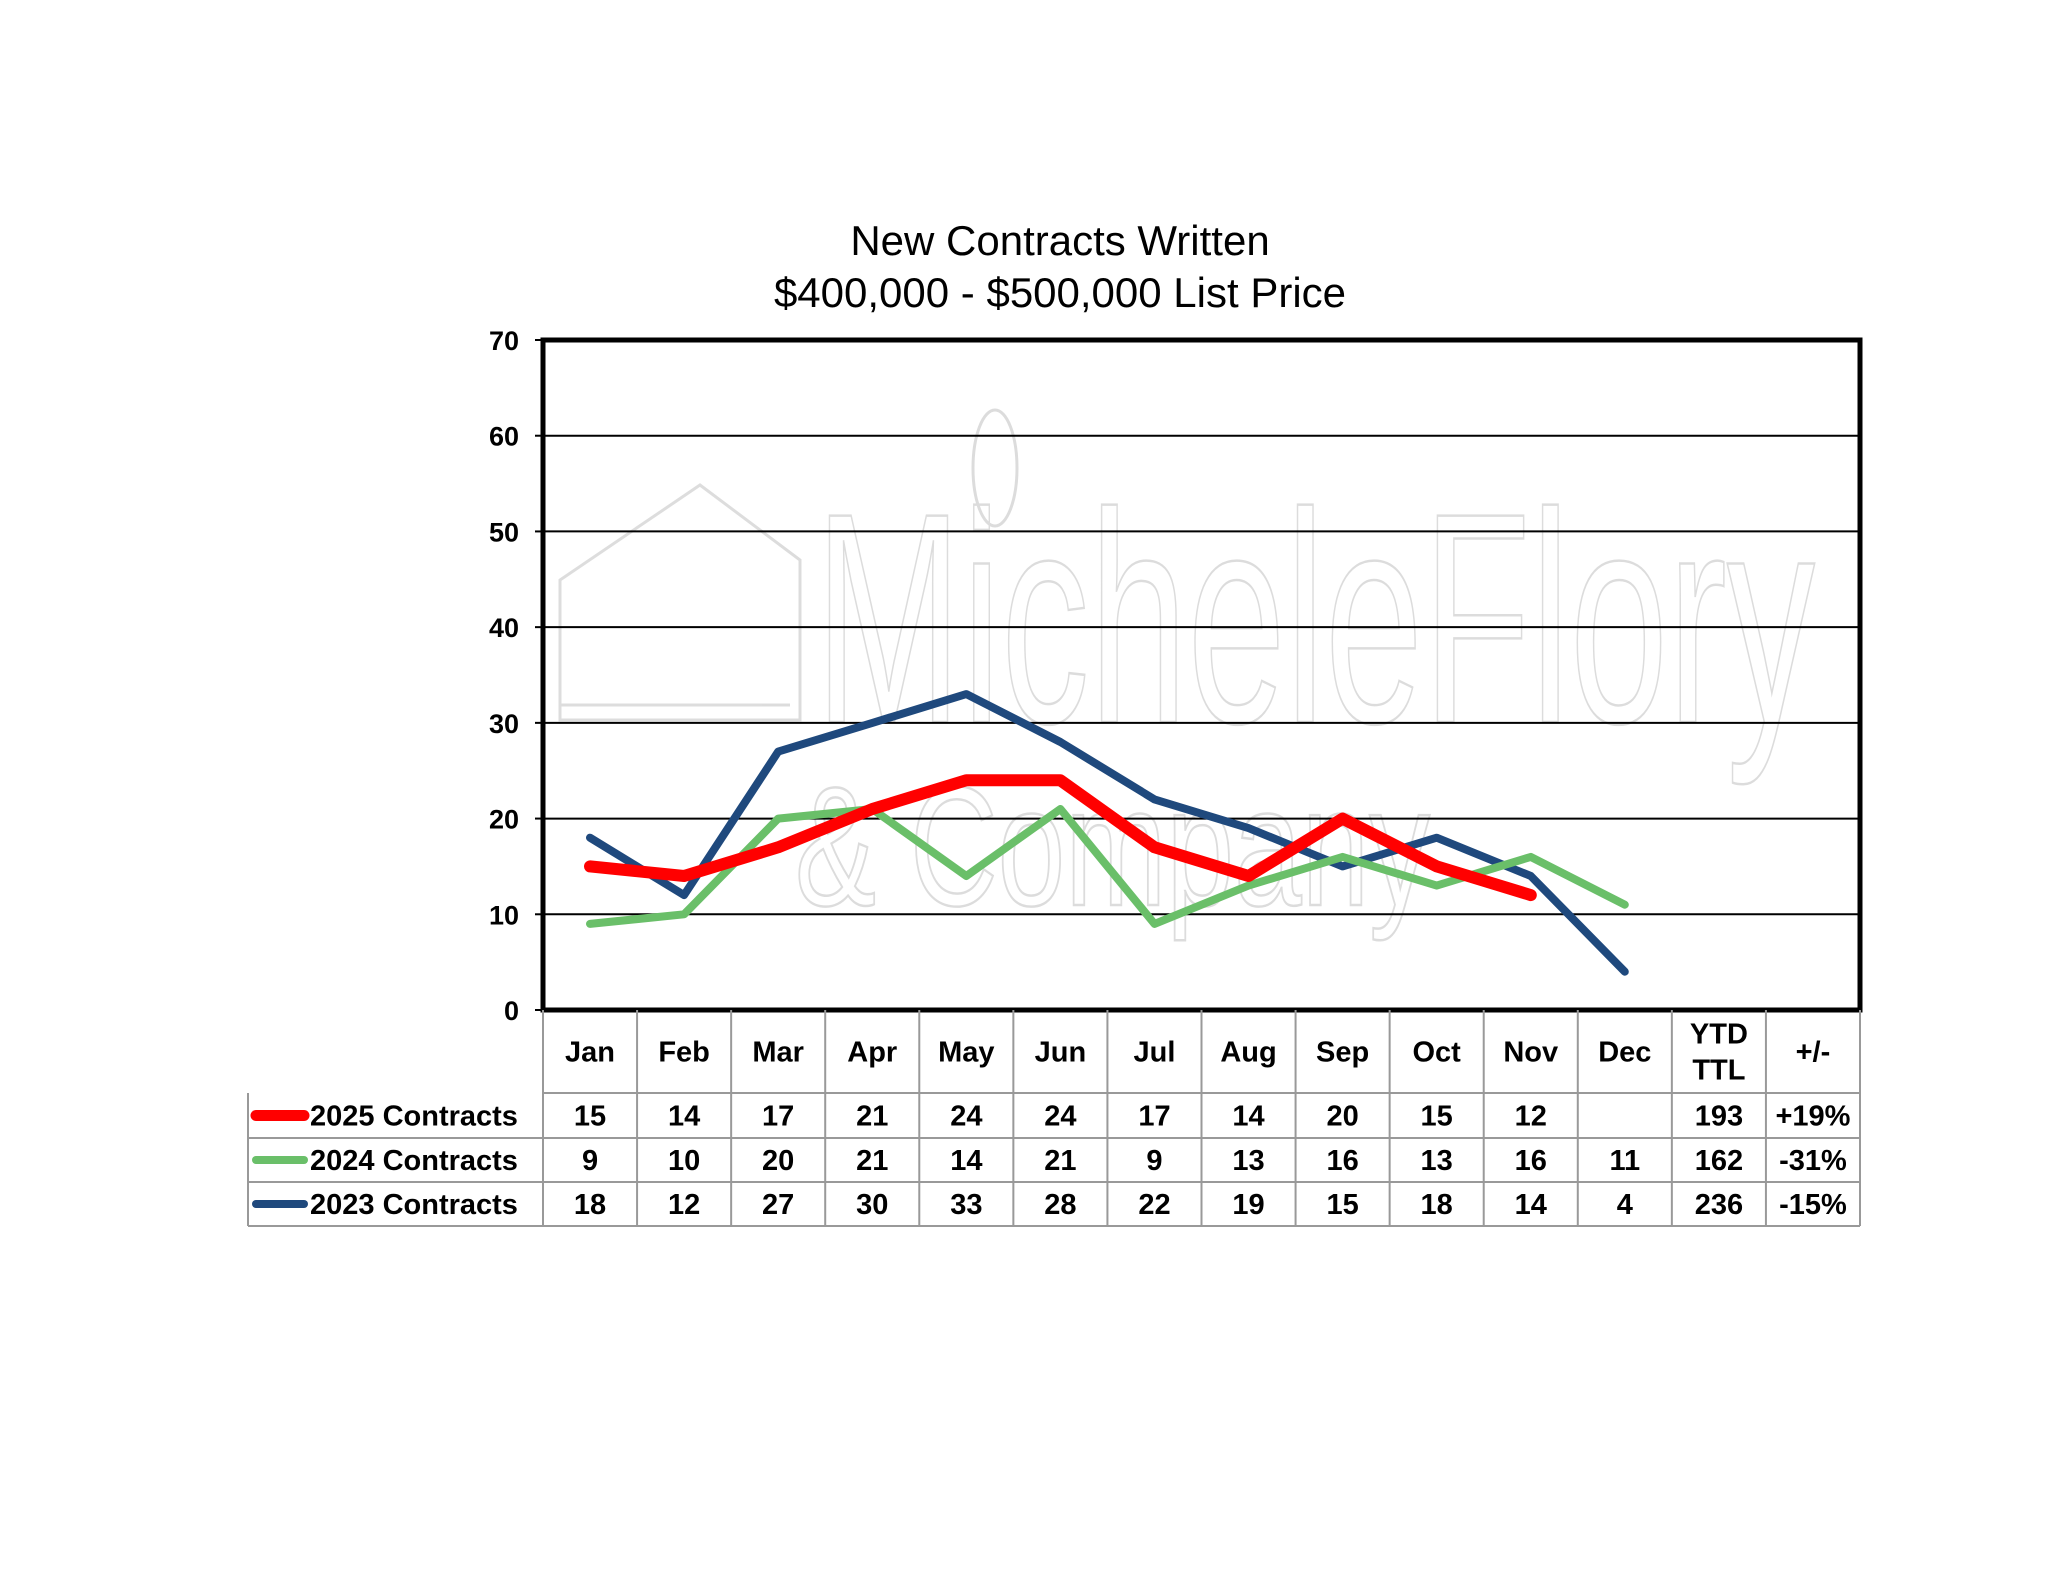  Describe the element at coordinates (504, 341) in the screenshot. I see `y-tick-label: 70` at that location.